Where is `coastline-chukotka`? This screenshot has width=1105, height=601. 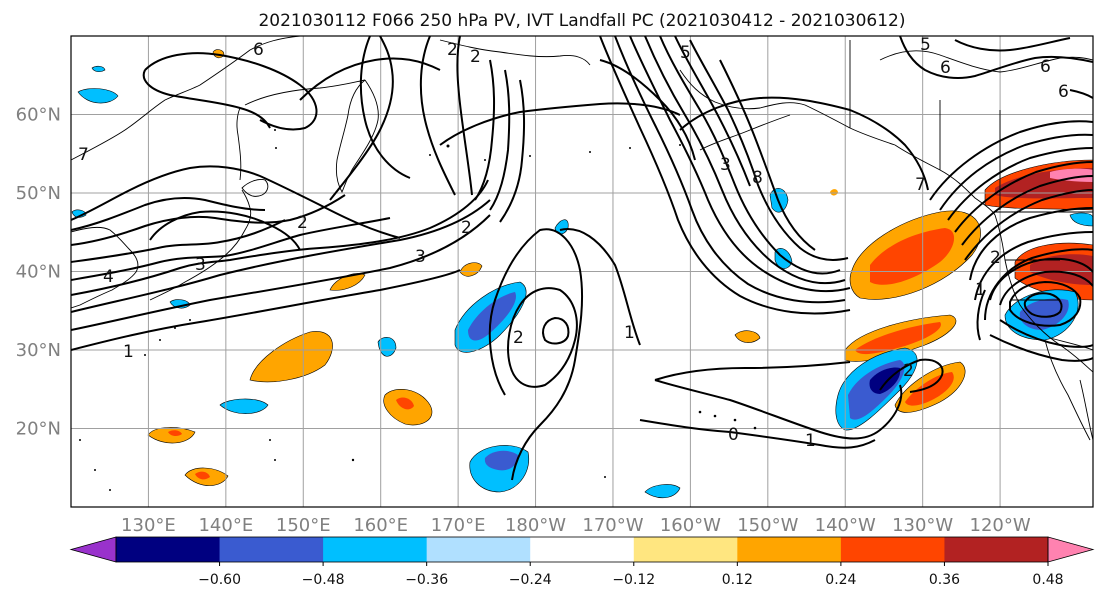 coastline-chukotka is located at coordinates (515, 52).